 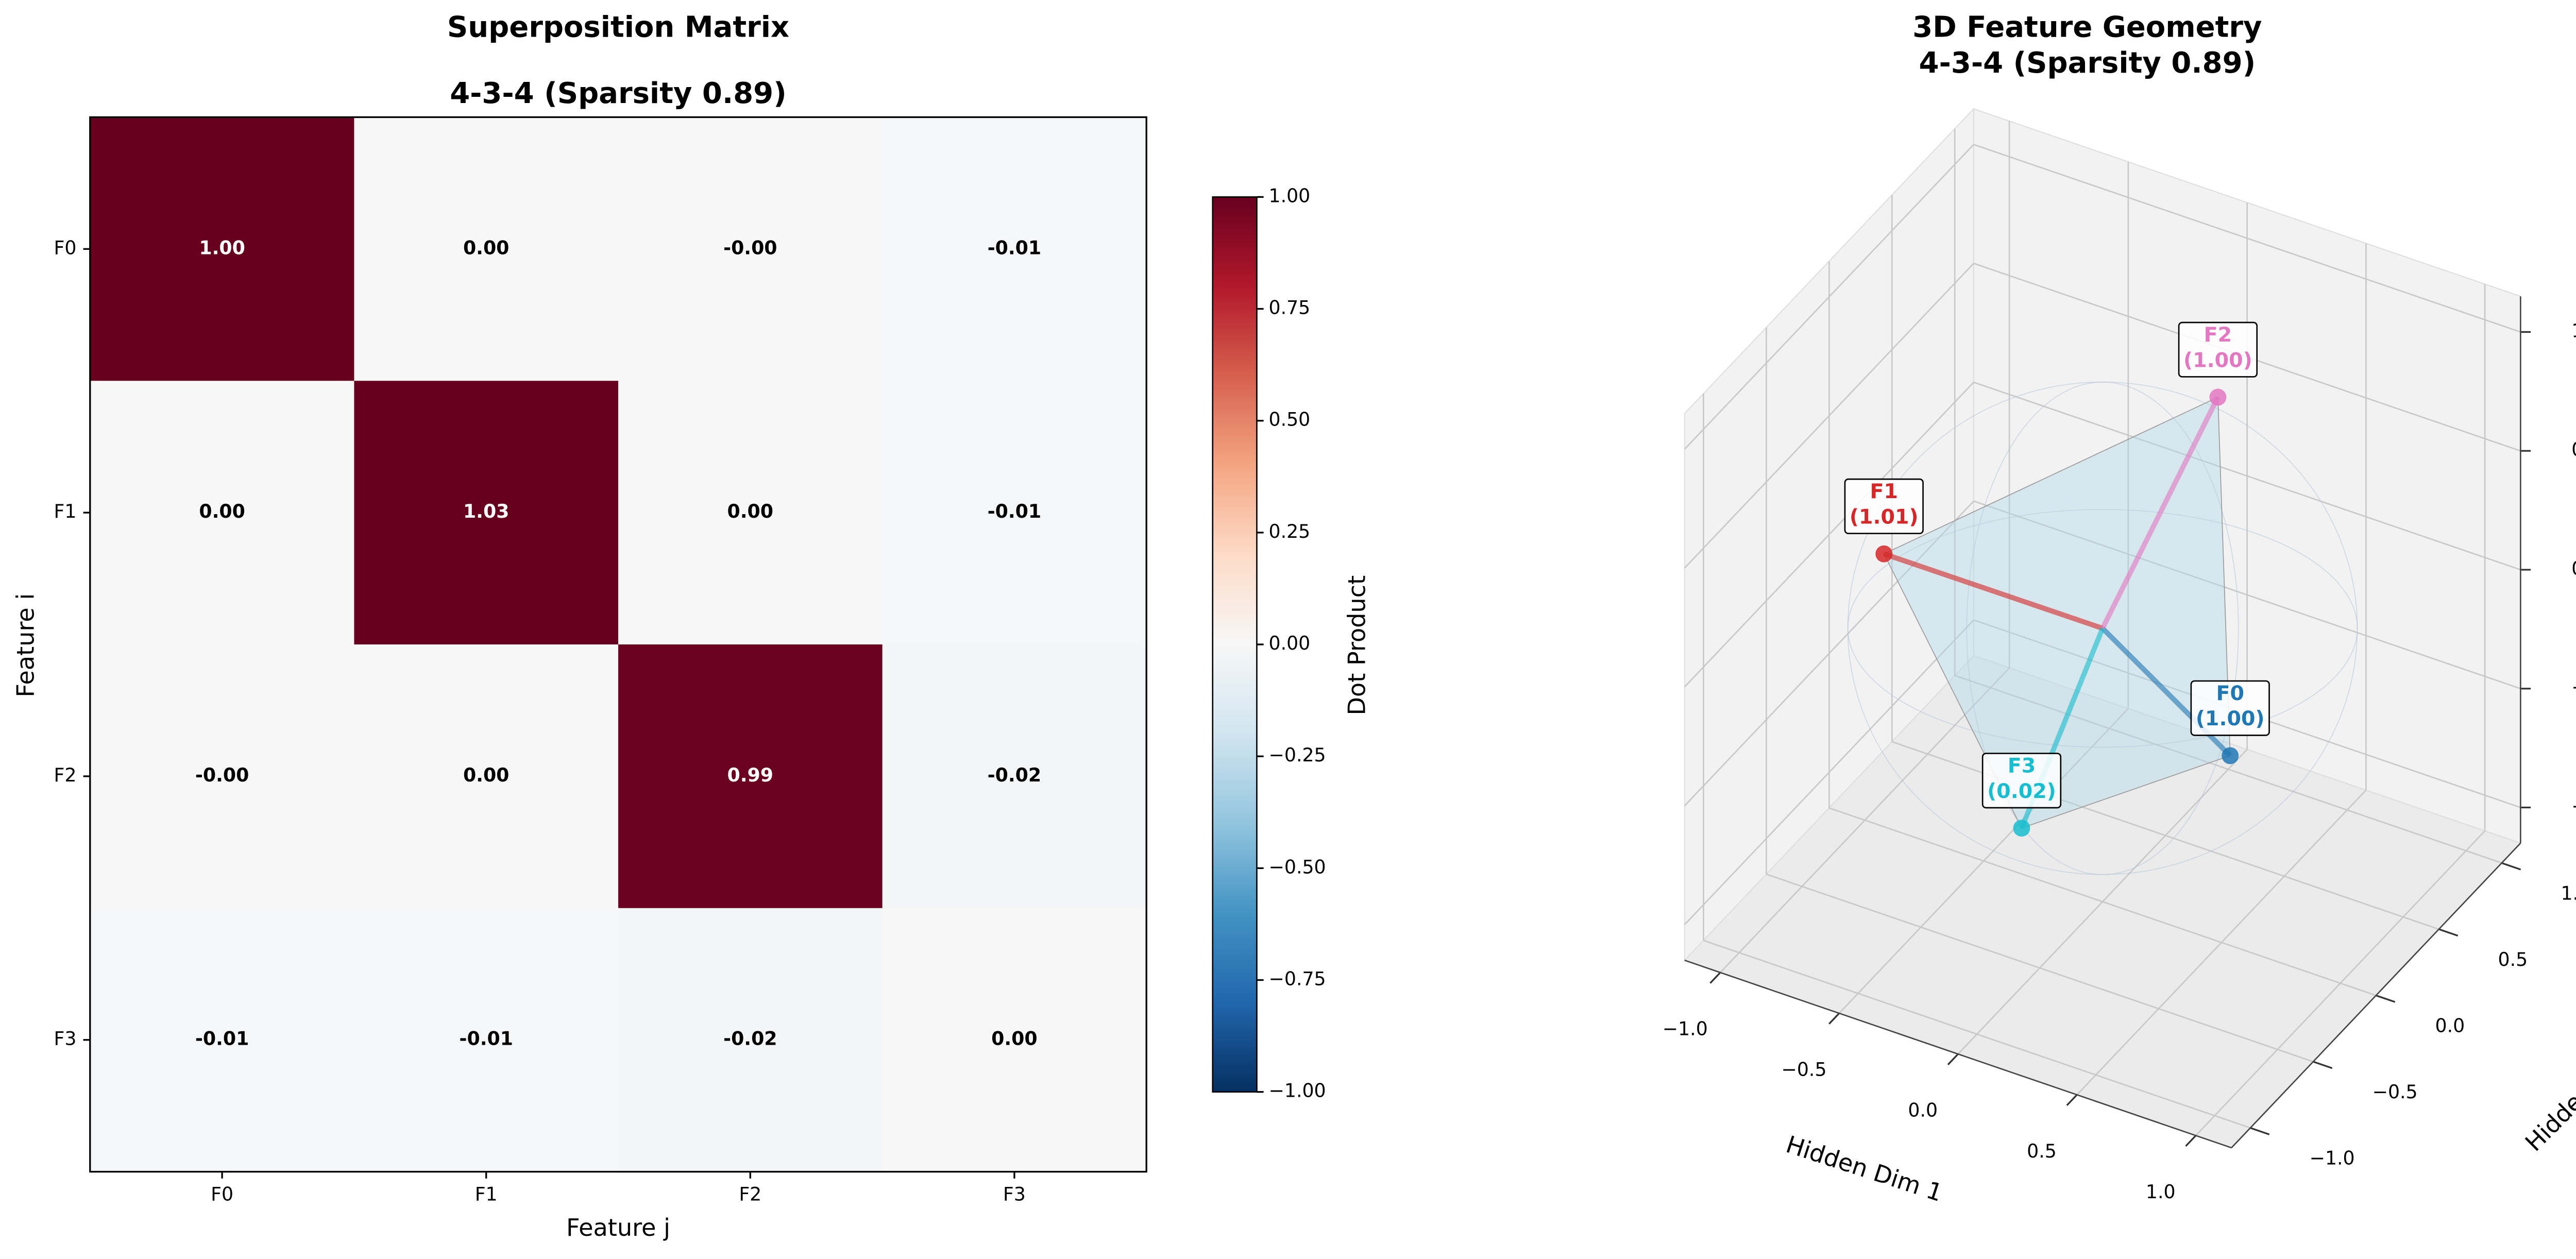 I want to click on point-name: F1, so click(x=1884, y=491).